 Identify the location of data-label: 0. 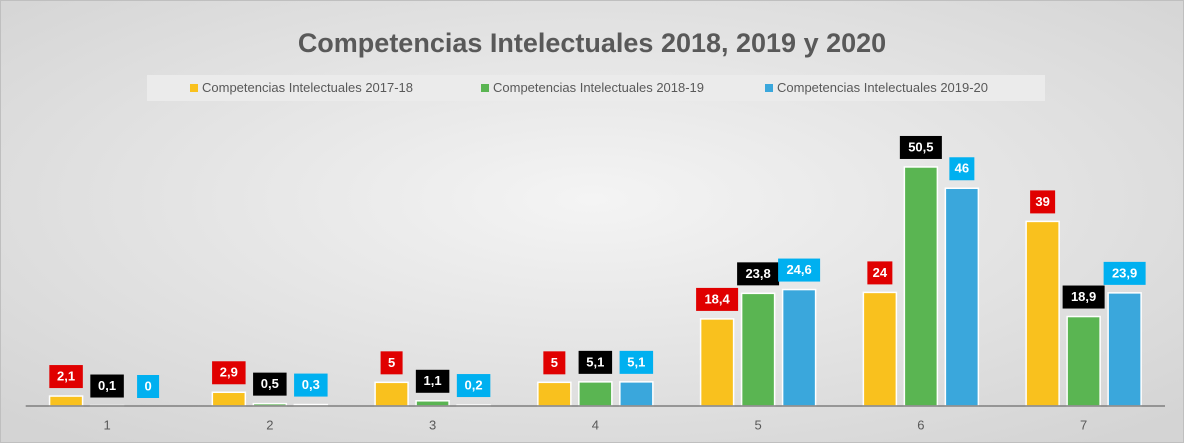
(147, 385).